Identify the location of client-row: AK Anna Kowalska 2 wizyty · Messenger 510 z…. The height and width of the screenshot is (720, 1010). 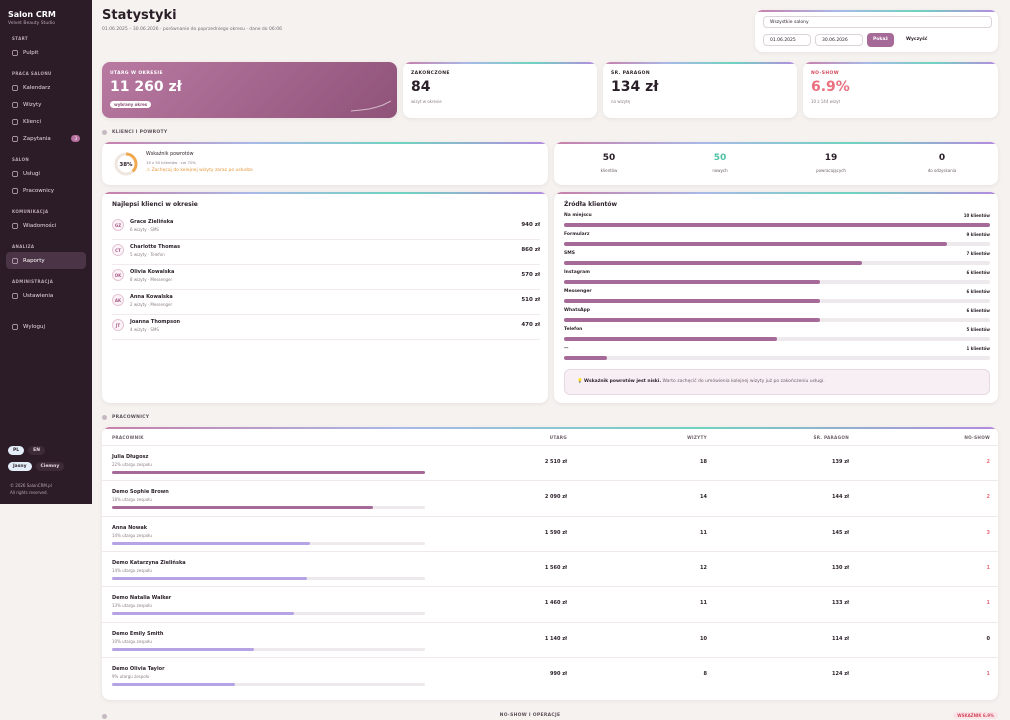
(326, 302).